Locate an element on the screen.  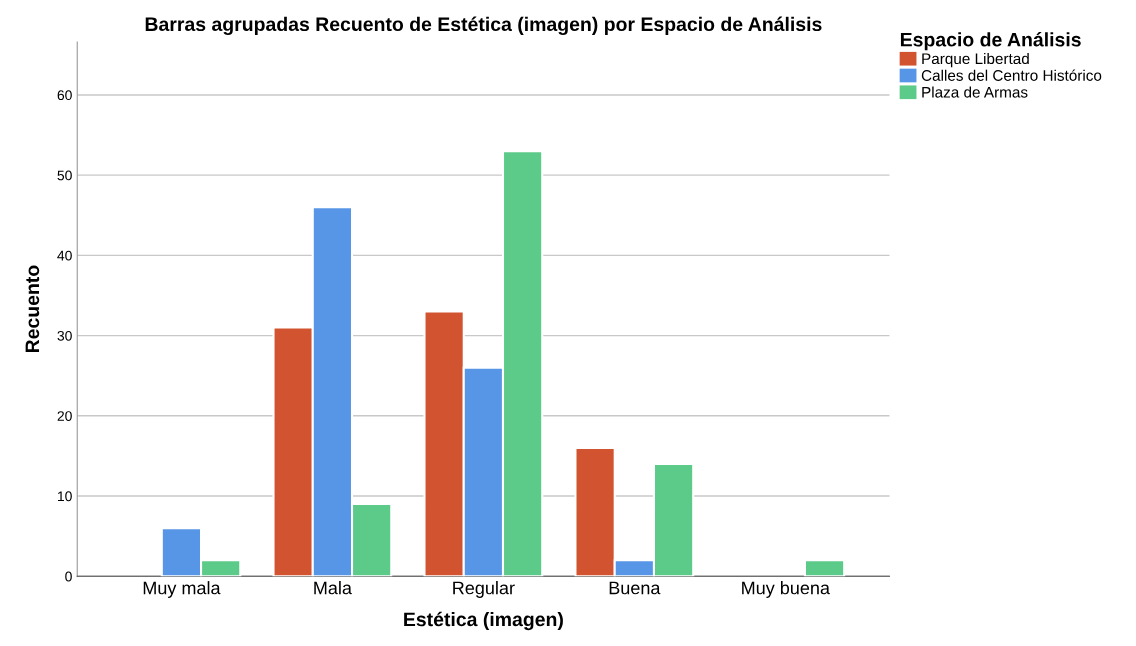
y-tick-label: 40 is located at coordinates (64, 255).